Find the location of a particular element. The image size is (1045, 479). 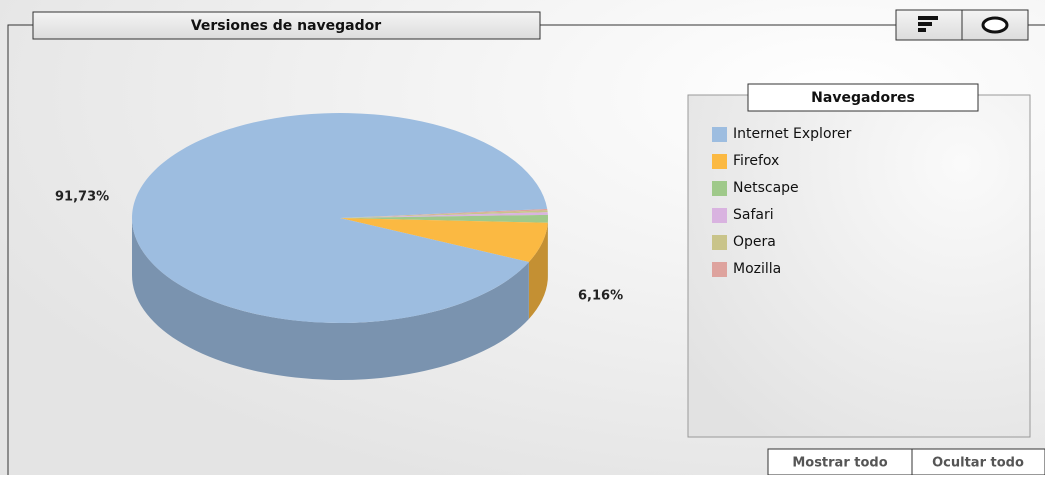

button-label: Mostrar todo is located at coordinates (839, 463).